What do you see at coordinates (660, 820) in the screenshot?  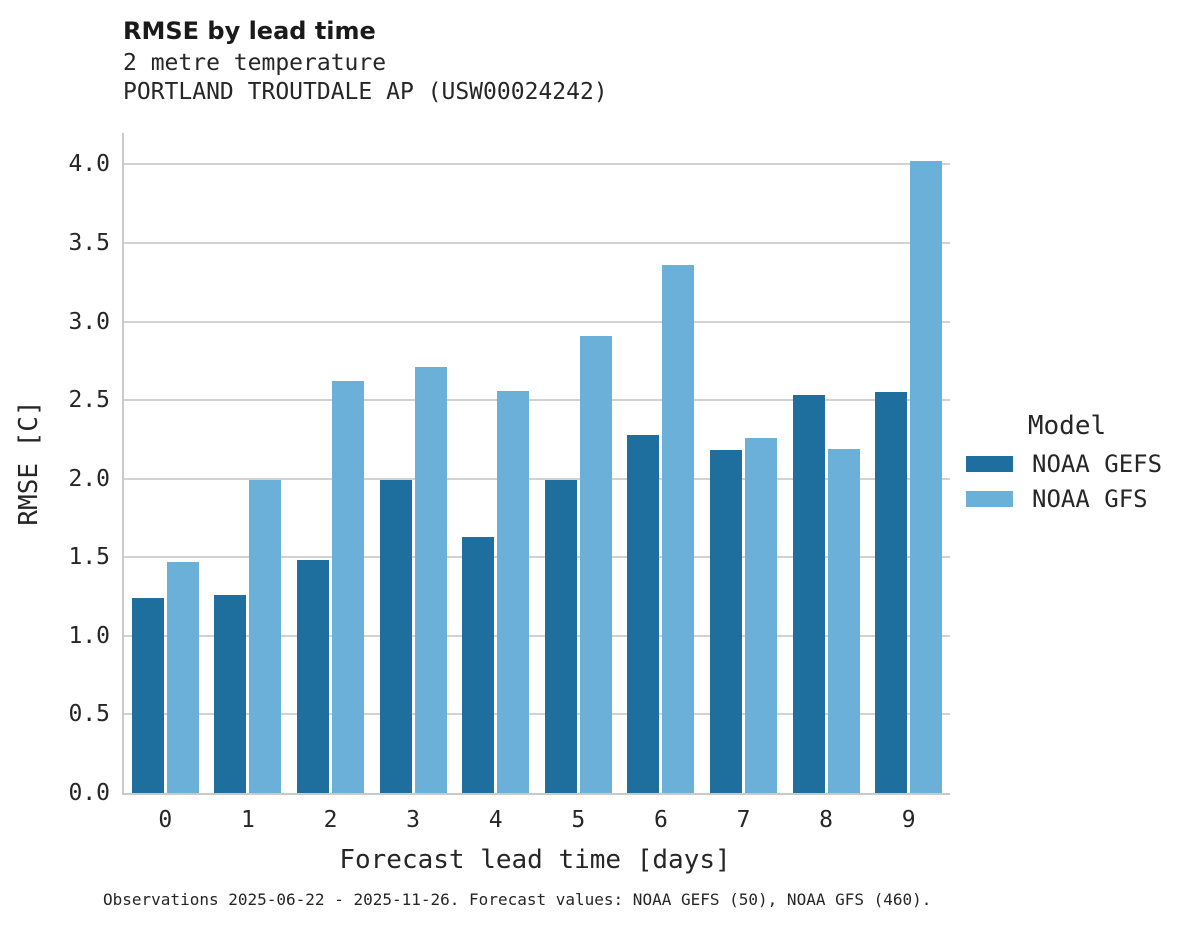 I see `x-tick-label: 6` at bounding box center [660, 820].